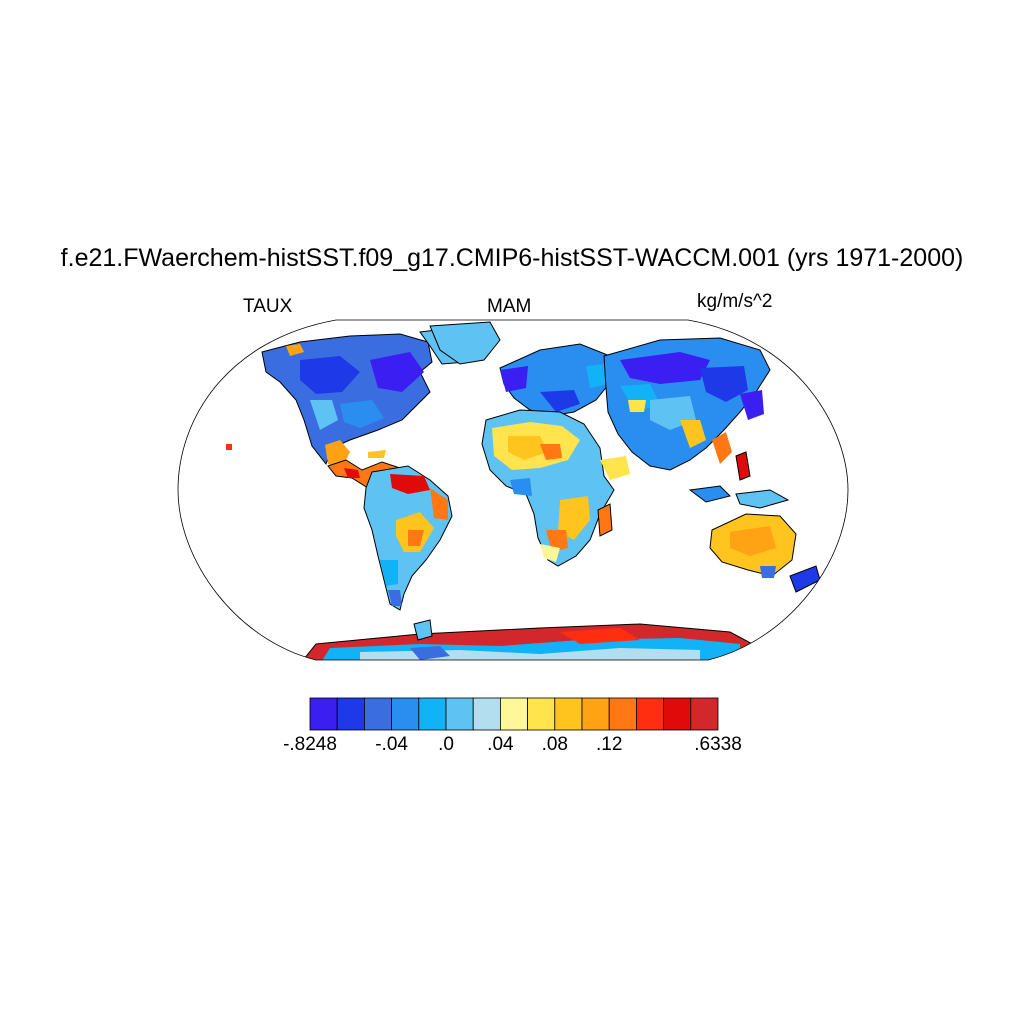 This screenshot has width=1024, height=1024. I want to click on colorbar-tick-label: -.8248, so click(310, 744).